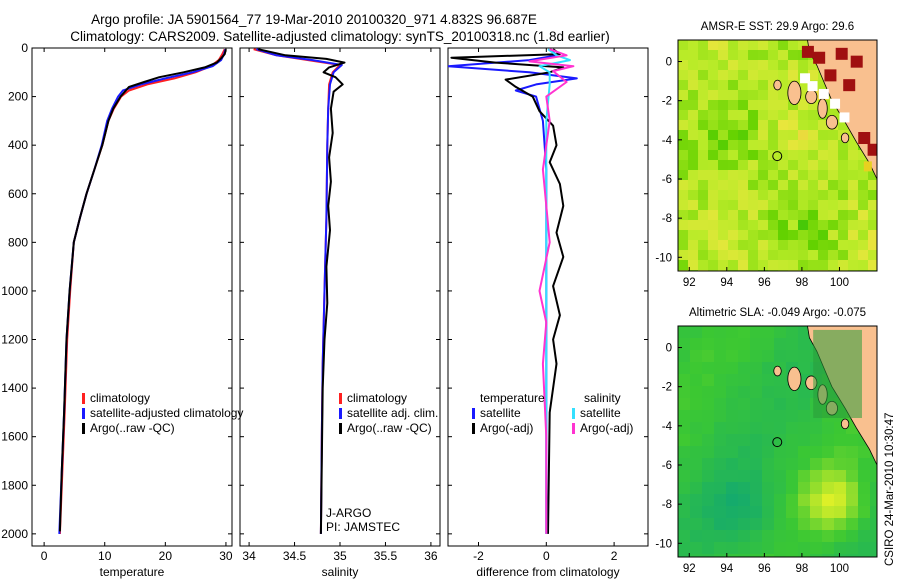 The image size is (900, 580). What do you see at coordinates (573, 428) in the screenshot?
I see `difference-legend-1-1-swatch` at bounding box center [573, 428].